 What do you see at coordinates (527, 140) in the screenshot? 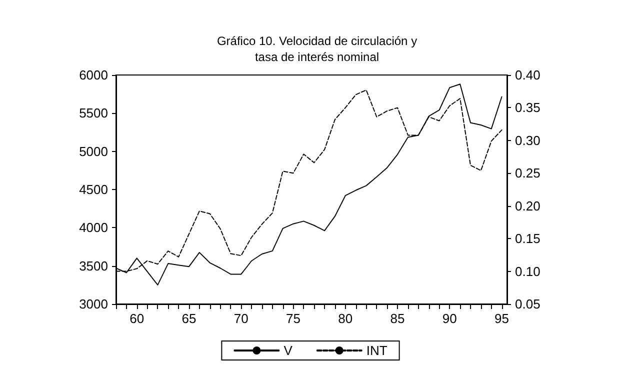
I see `y2-tick-label: 0.30` at bounding box center [527, 140].